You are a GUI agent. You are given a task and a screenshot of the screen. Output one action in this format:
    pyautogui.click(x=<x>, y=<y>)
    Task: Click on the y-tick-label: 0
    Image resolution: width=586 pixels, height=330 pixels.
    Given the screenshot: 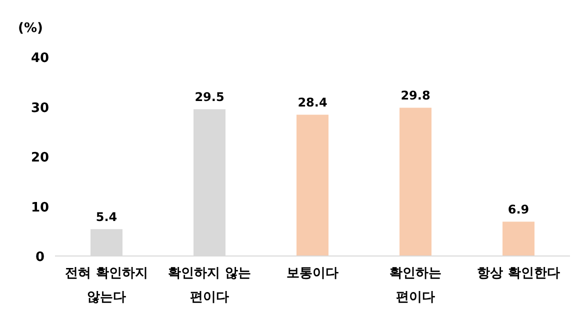 What is the action you would take?
    pyautogui.click(x=40, y=257)
    